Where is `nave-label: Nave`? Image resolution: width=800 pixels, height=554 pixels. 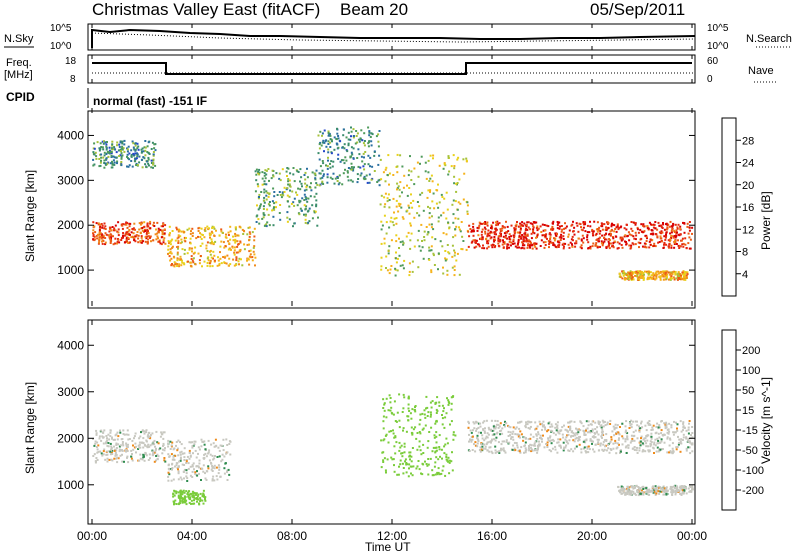
nave-label: Nave is located at coordinates (761, 71).